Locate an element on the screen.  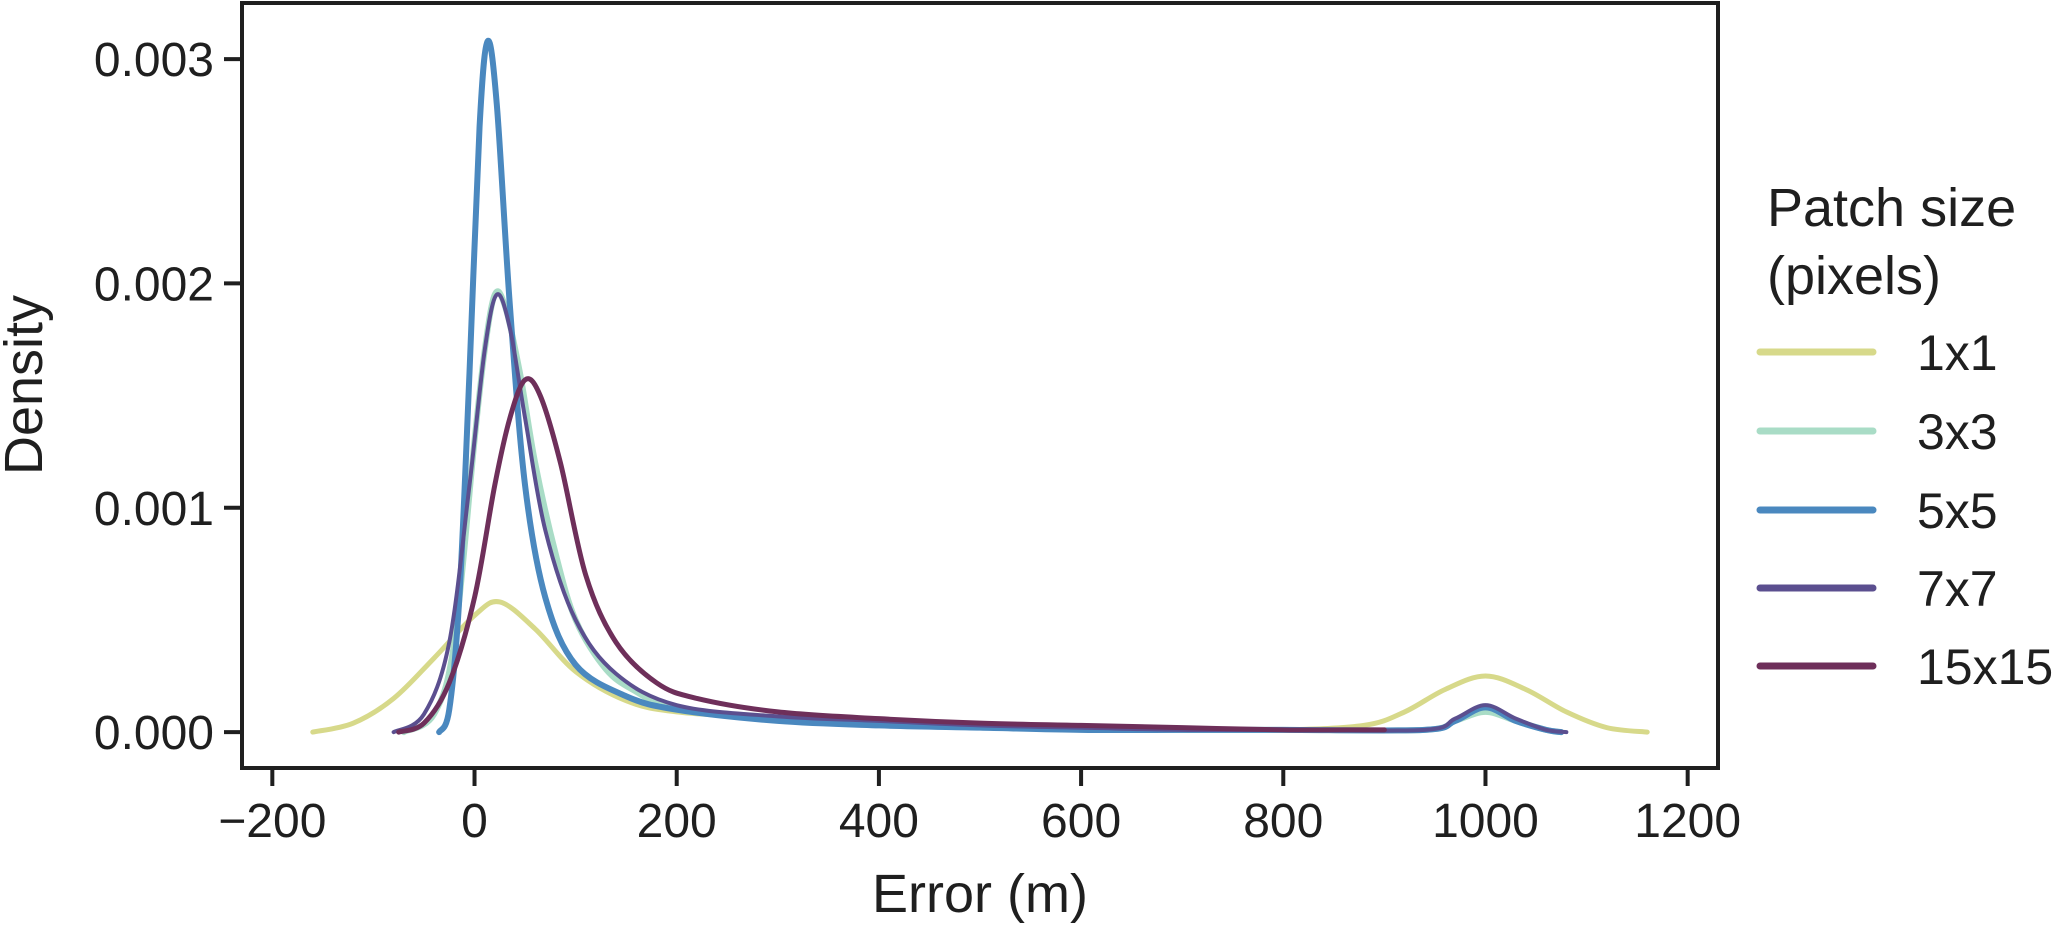
x-tick-label-5: 800 is located at coordinates (1283, 821).